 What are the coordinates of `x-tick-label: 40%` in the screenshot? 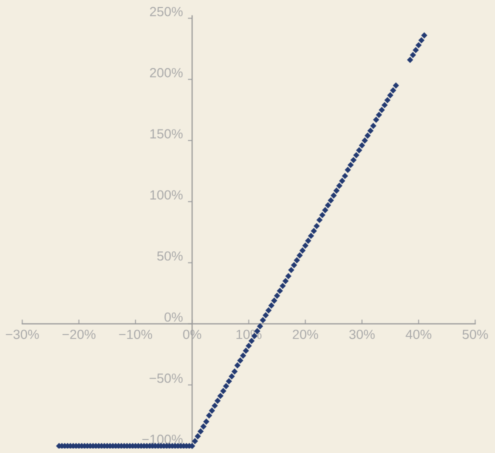 It's located at (419, 335).